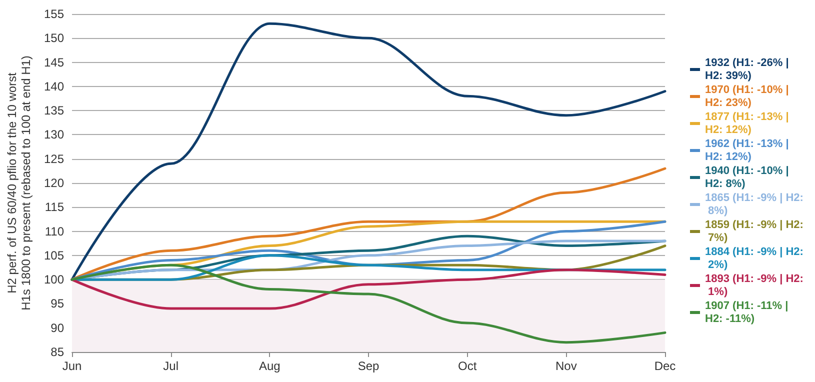 Image resolution: width=815 pixels, height=382 pixels. Describe the element at coordinates (468, 366) in the screenshot. I see `x-tick-label: Oct` at that location.